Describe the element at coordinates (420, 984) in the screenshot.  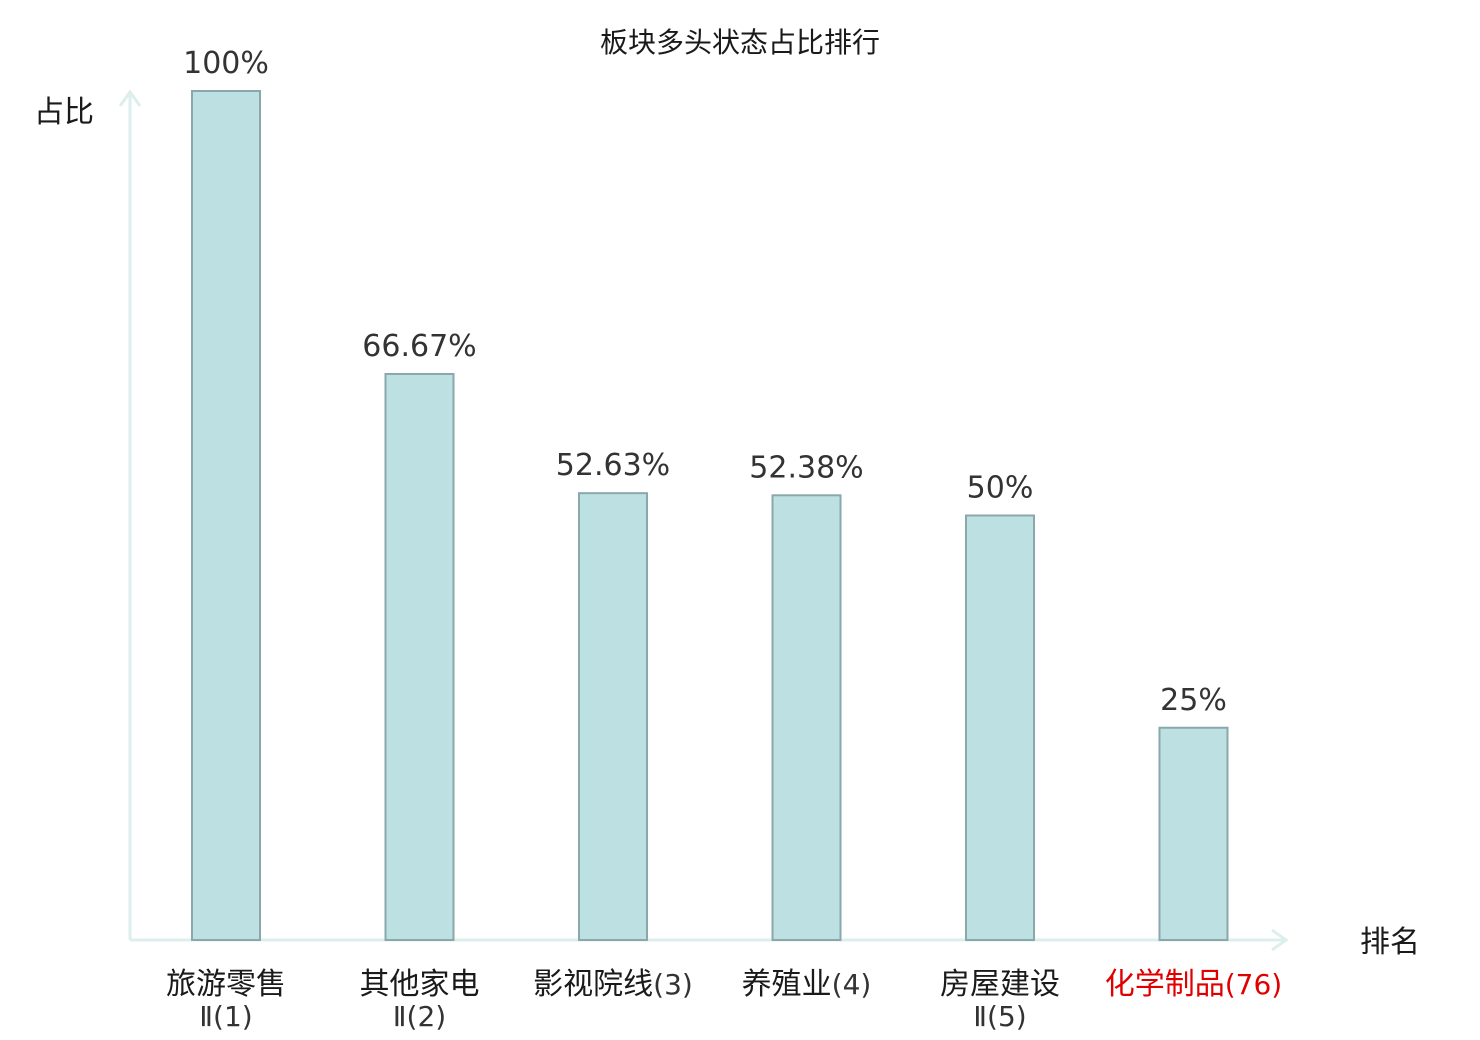
I see `category-label: 其他家电` at that location.